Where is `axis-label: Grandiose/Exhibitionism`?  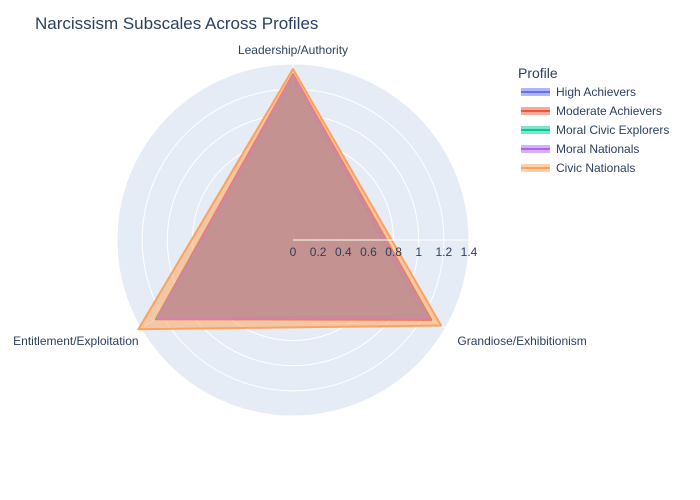
axis-label: Grandiose/Exhibitionism is located at coordinates (521, 341).